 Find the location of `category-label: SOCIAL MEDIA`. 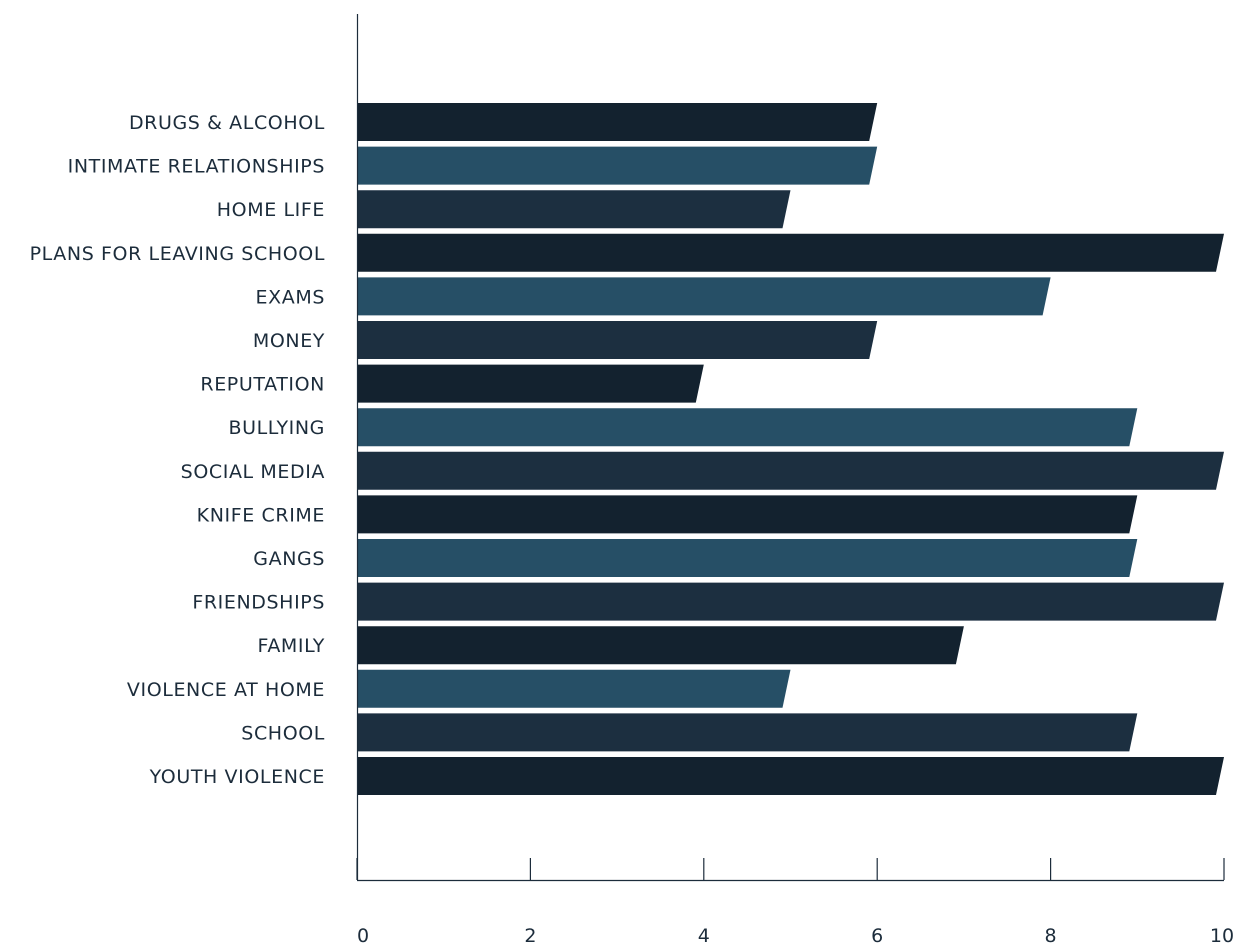

category-label: SOCIAL MEDIA is located at coordinates (253, 472).